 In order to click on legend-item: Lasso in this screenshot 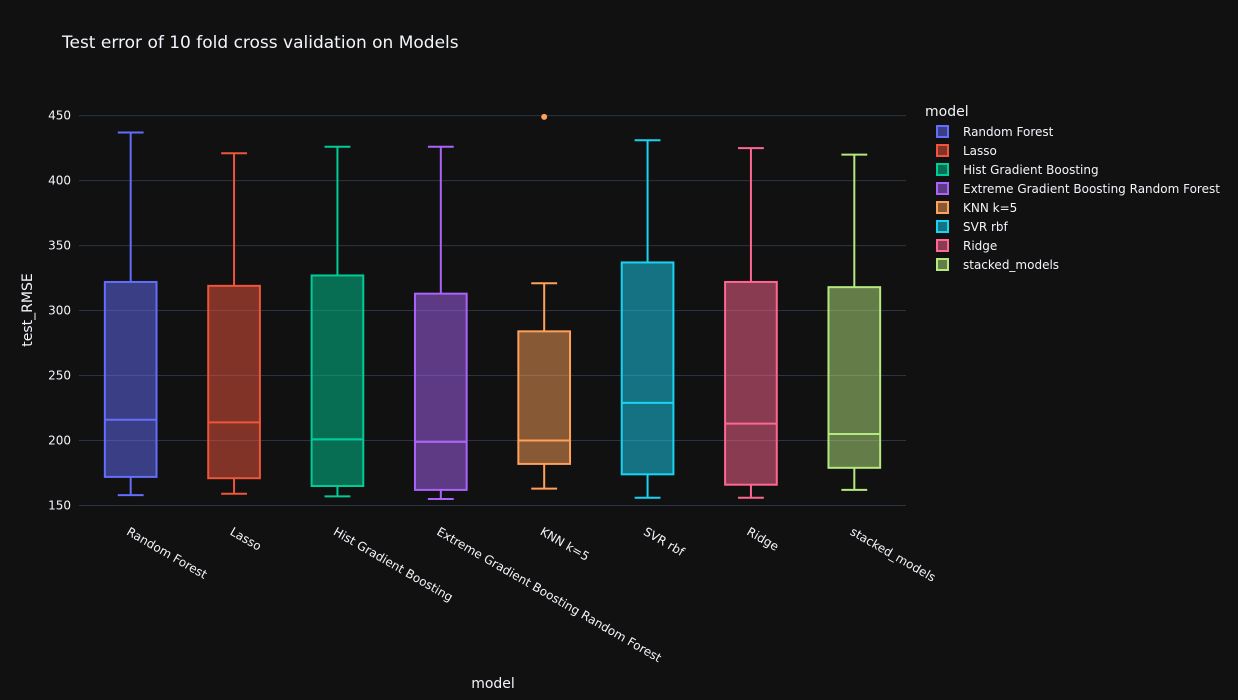, I will do `click(1072, 150)`.